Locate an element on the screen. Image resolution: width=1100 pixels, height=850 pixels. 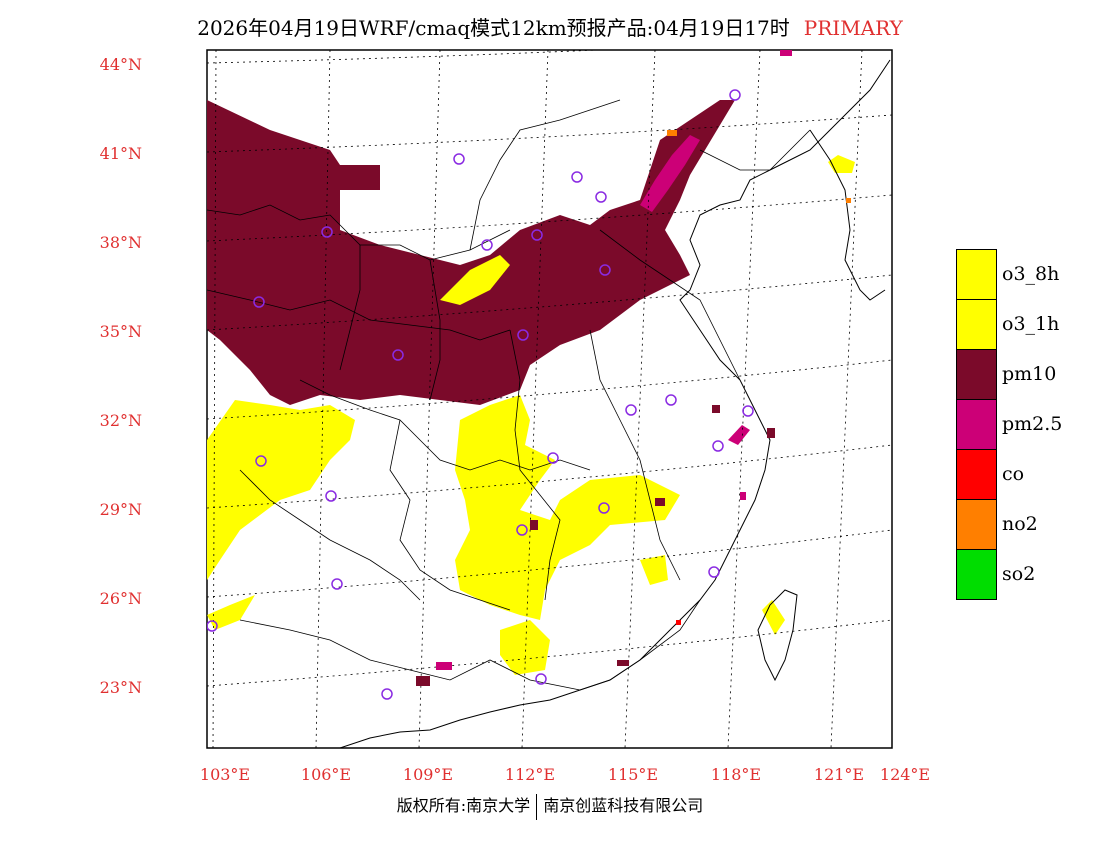
lat-label: 32°N is located at coordinates (120, 420).